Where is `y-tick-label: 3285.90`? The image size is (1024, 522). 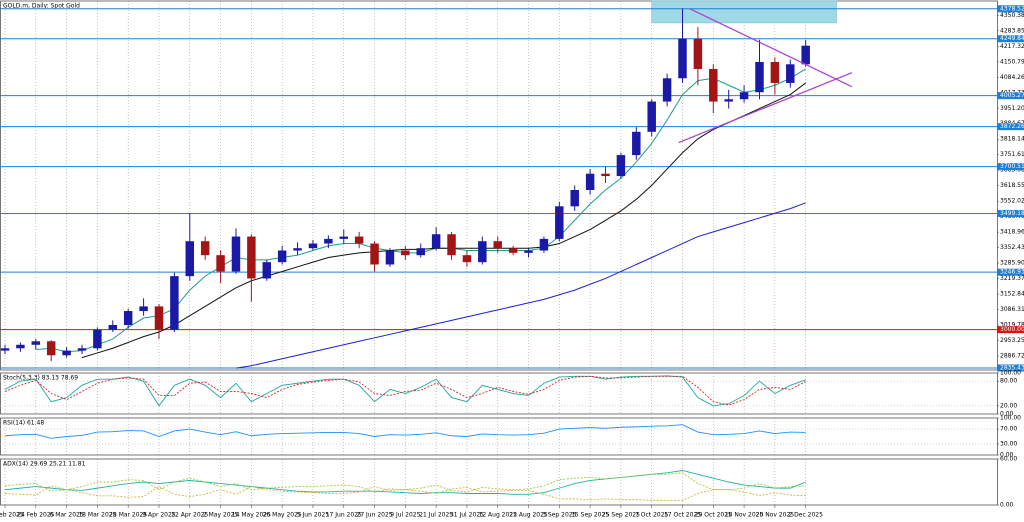 y-tick-label: 3285.90 is located at coordinates (1012, 263).